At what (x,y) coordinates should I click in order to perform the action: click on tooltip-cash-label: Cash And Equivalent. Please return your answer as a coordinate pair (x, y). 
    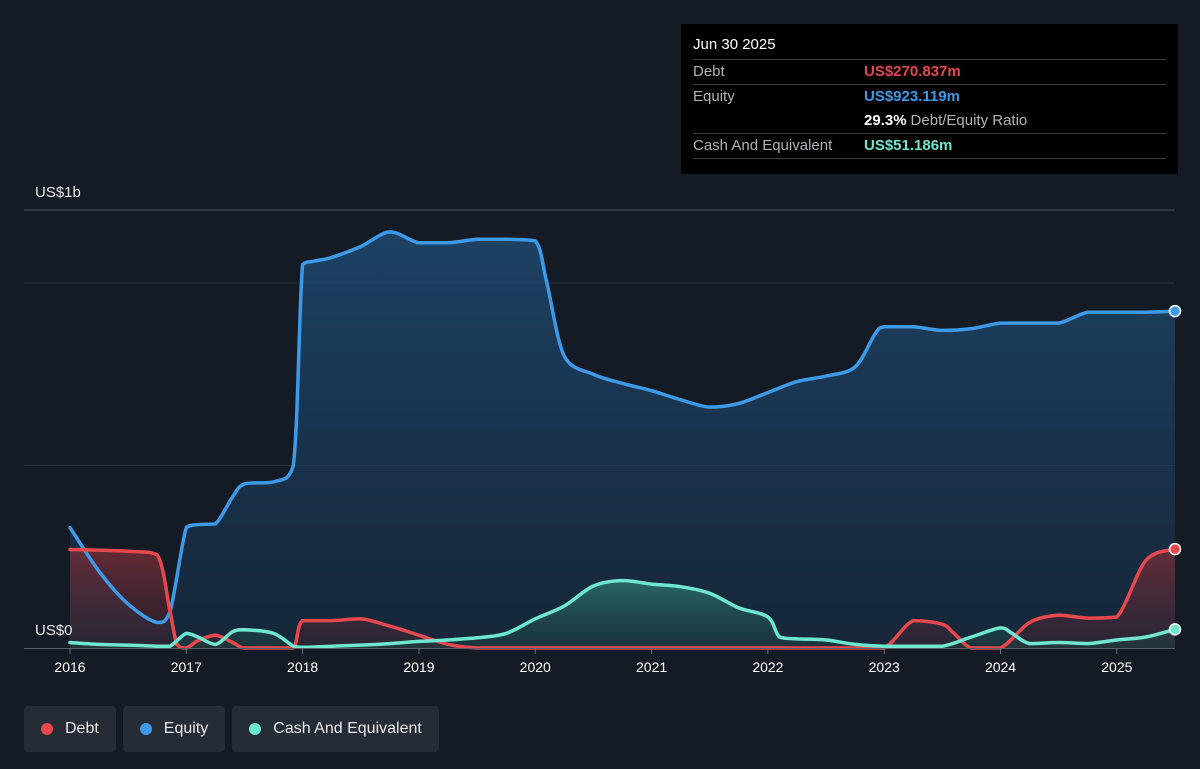
    Looking at the image, I should click on (763, 145).